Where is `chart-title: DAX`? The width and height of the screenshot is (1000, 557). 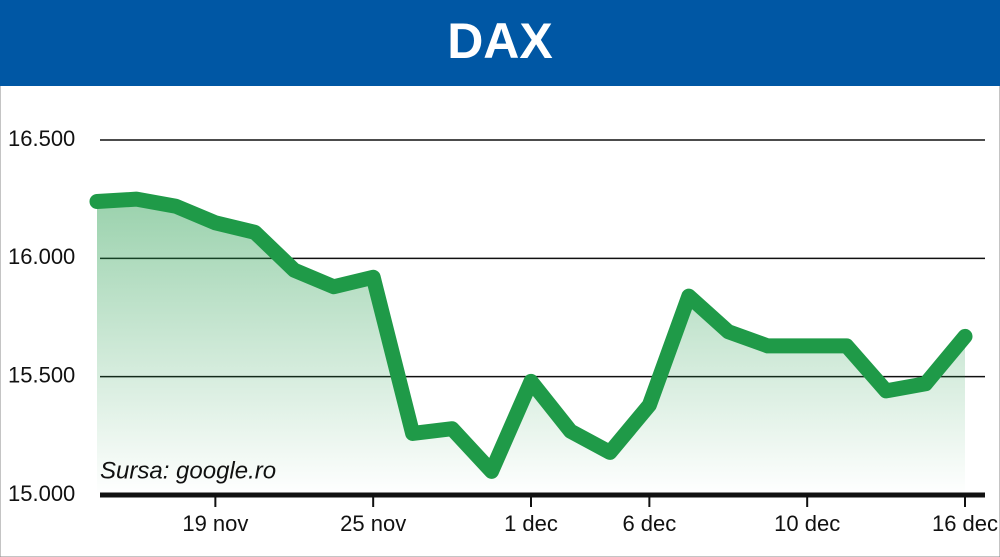
chart-title: DAX is located at coordinates (500, 41).